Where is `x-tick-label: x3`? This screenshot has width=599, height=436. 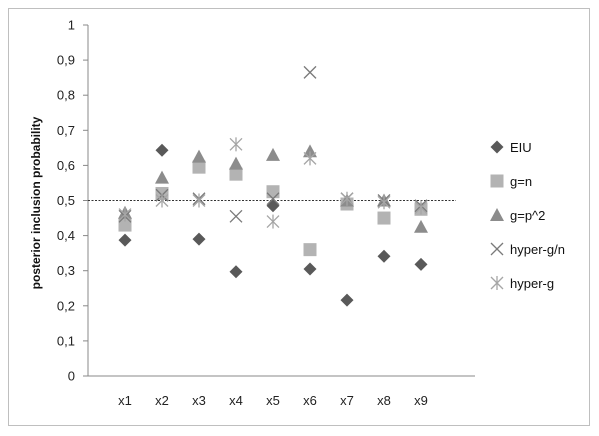 x-tick-label: x3 is located at coordinates (199, 400).